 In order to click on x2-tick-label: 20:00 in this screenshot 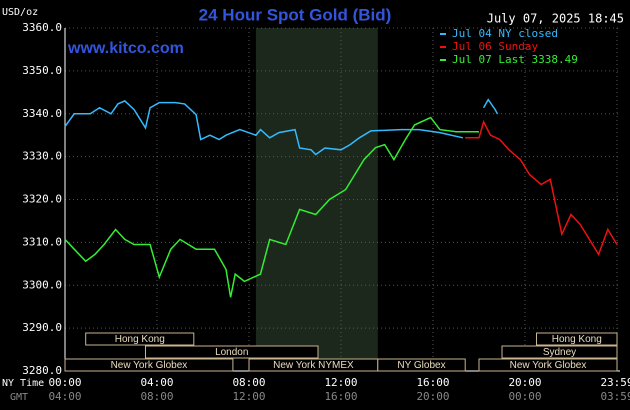, I will do `click(432, 396)`.